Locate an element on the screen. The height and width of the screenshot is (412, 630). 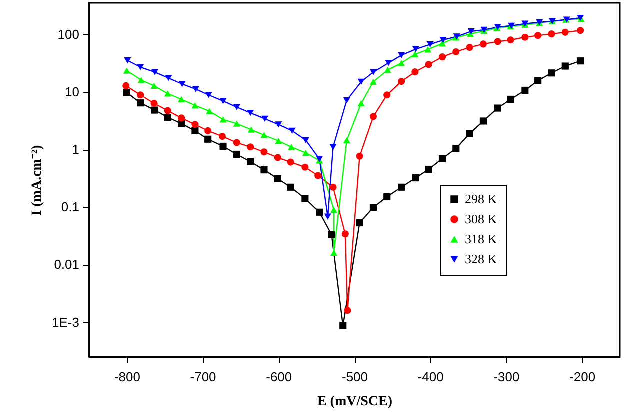
x-axis-title: E (mV/SCE) is located at coordinates (355, 402).